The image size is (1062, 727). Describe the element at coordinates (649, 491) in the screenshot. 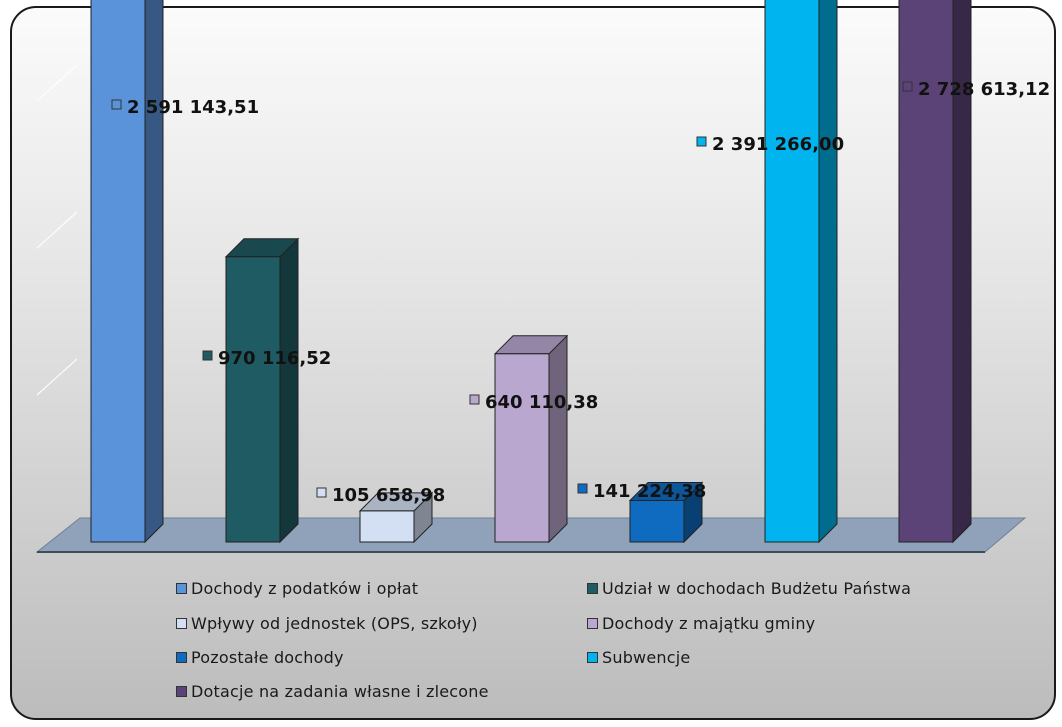

I see `data-label: 141 224,38` at that location.